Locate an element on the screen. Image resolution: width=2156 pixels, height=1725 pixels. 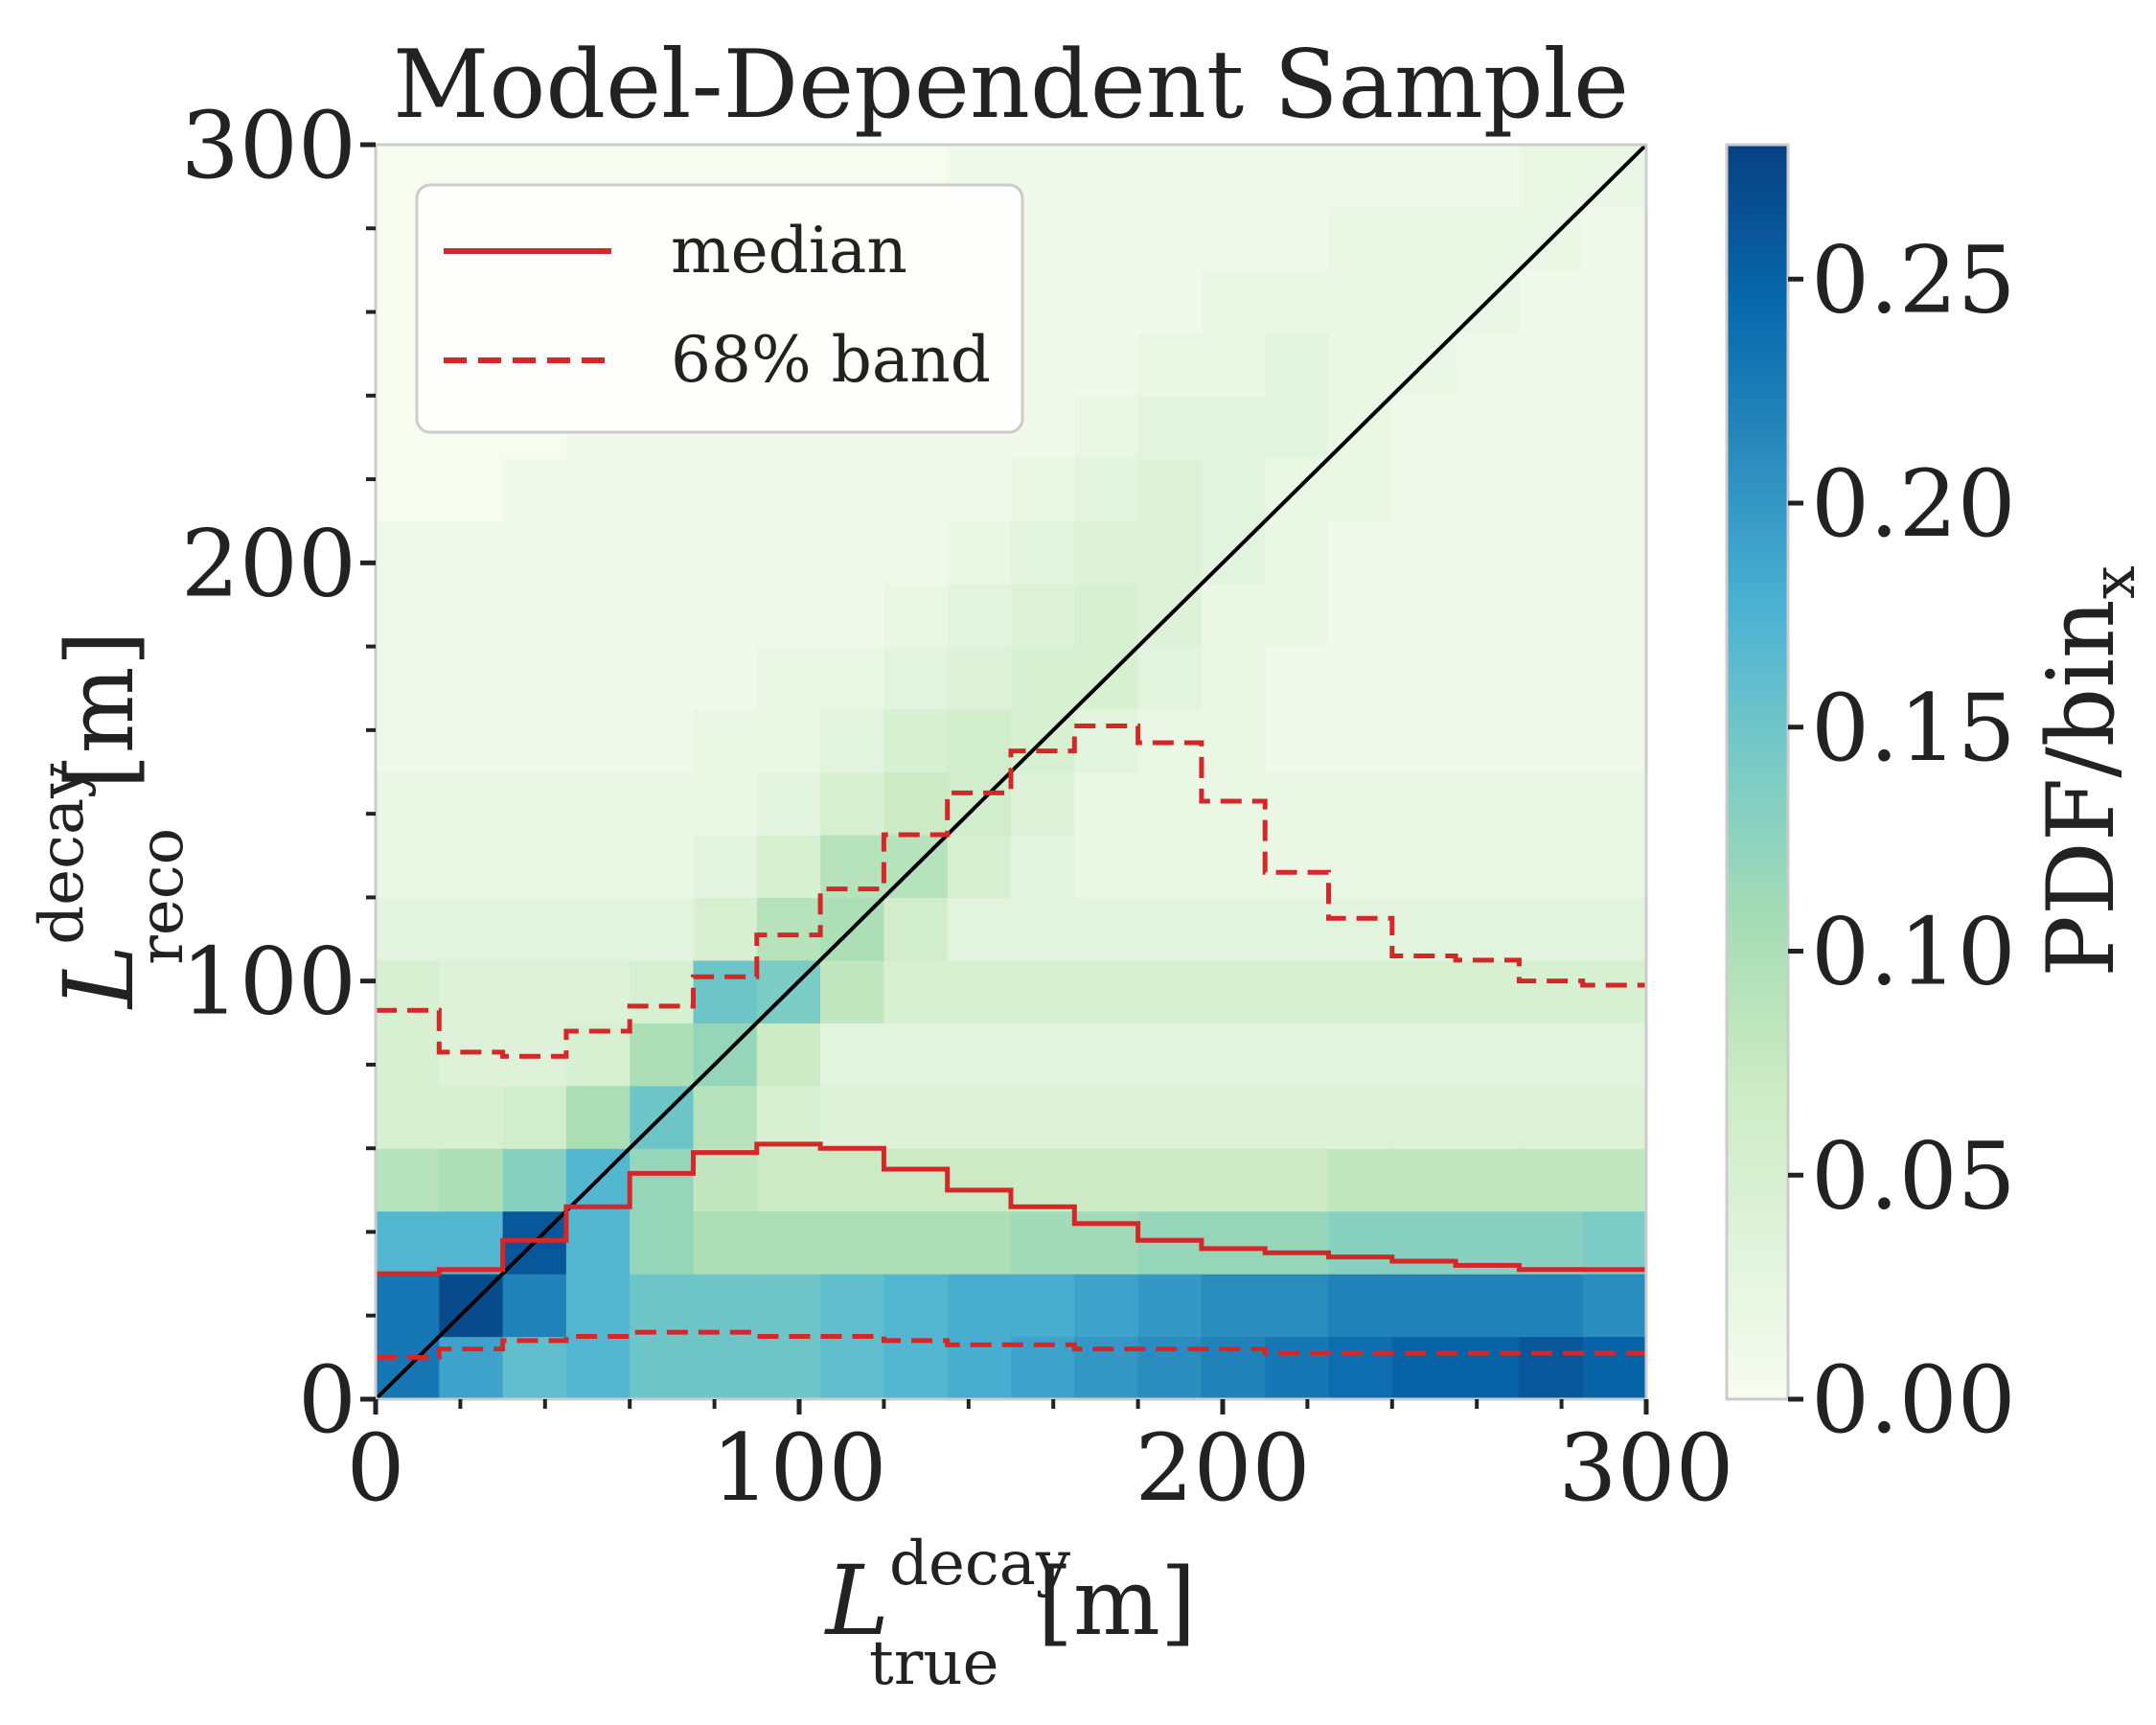
y-axis-label-sup: decay is located at coordinates (63, 854).